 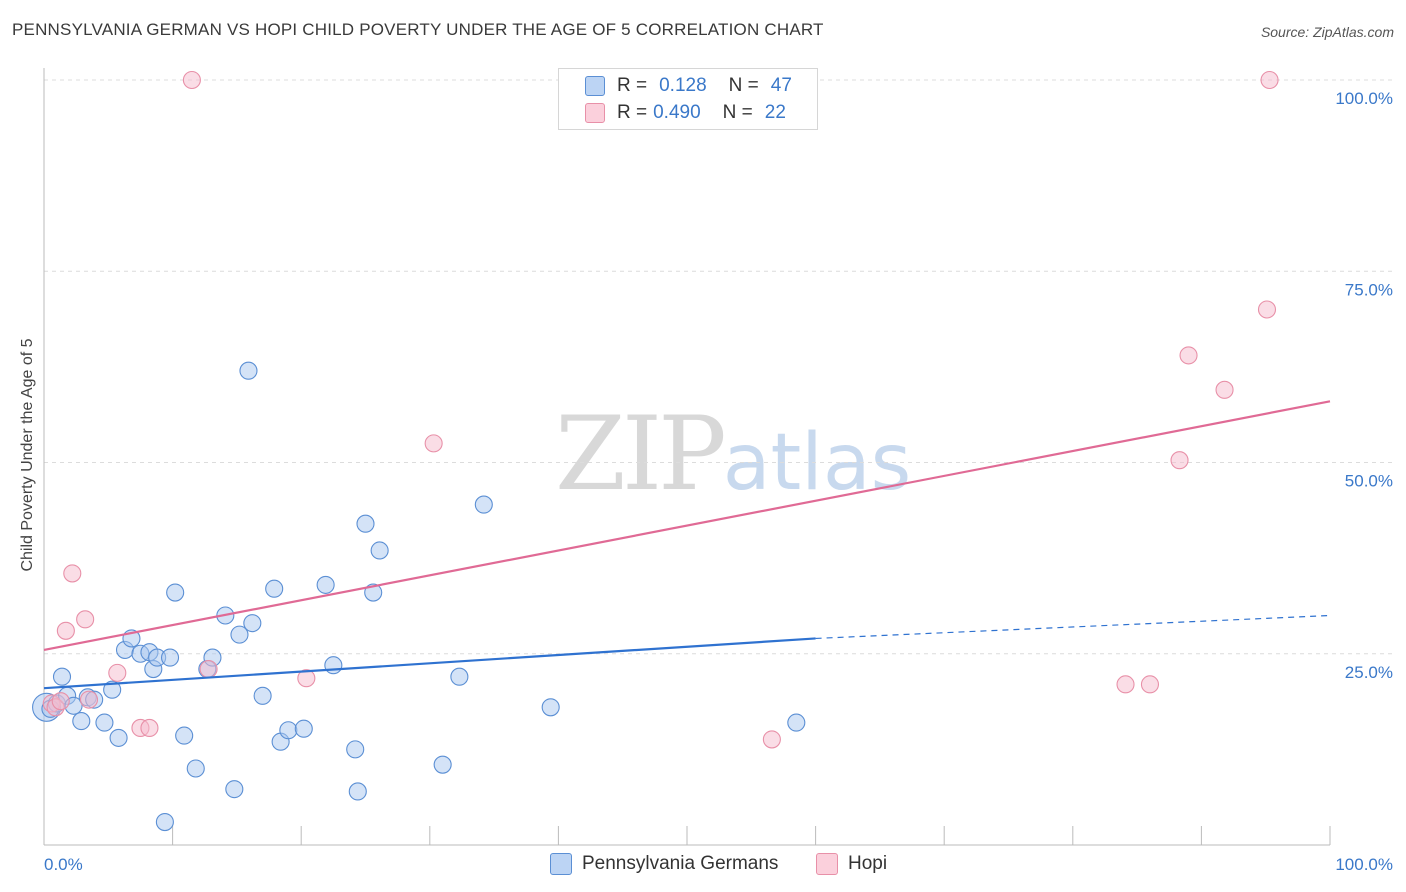 What do you see at coordinates (429, 663) in the screenshot?
I see `pennsylvania-german-trend-line` at bounding box center [429, 663].